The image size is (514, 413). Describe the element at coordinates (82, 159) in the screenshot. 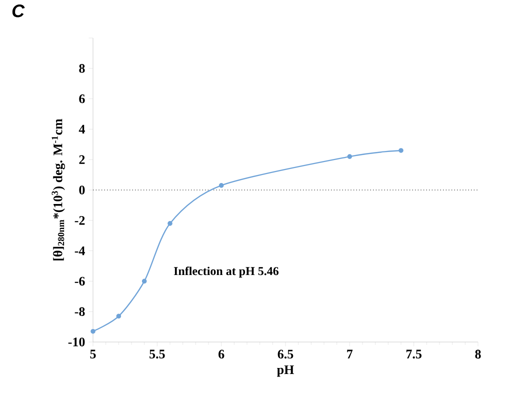

I see `y-tick-label: 2` at that location.